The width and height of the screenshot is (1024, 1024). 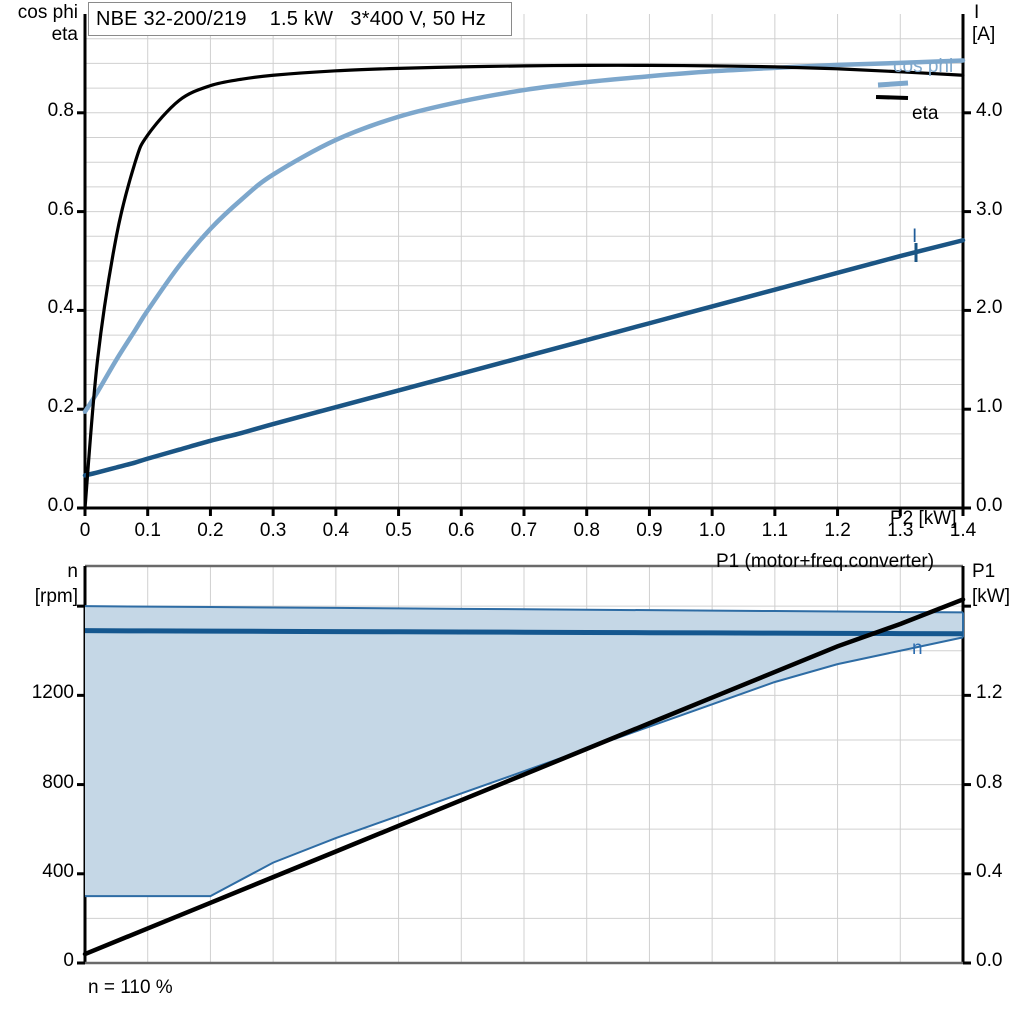 I want to click on bottom-tick-label-right-3: 1.2, so click(x=989, y=693).